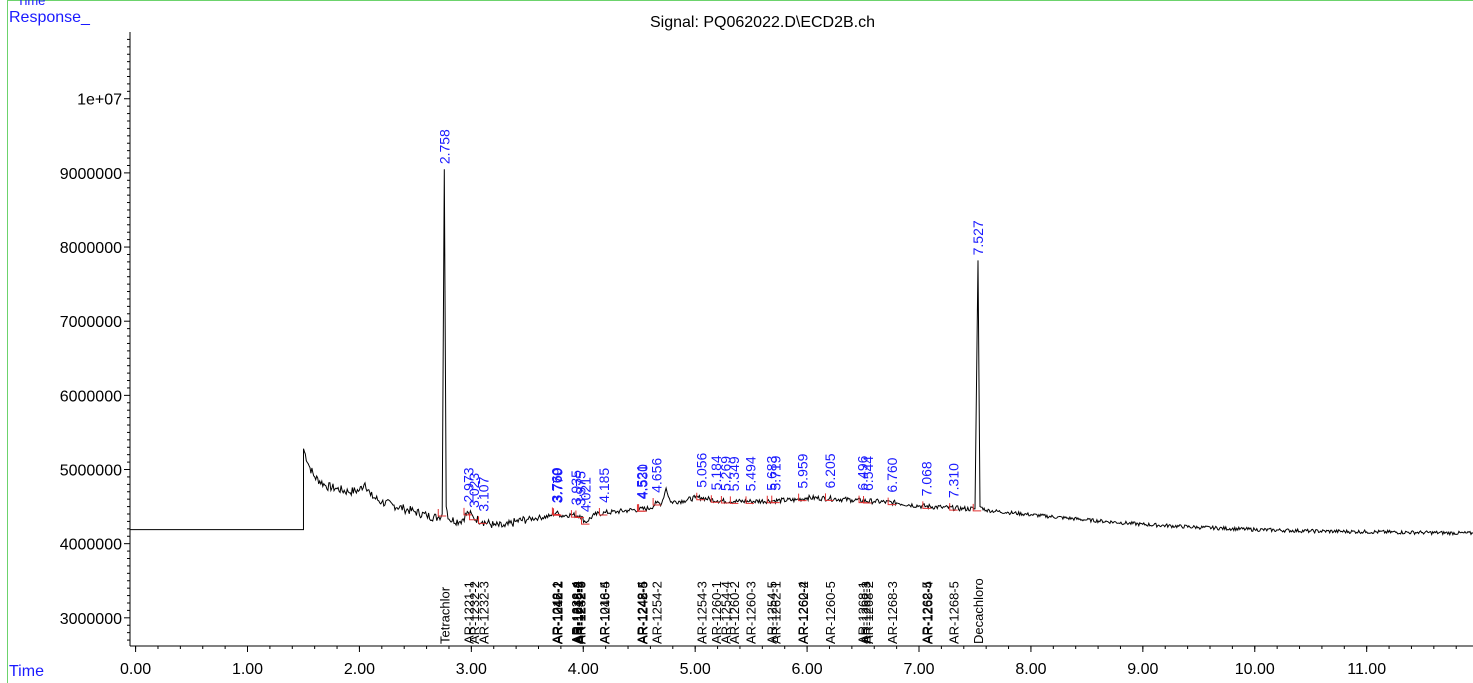 This screenshot has height=683, width=1473. Describe the element at coordinates (750, 612) in the screenshot. I see `compound-label: AR-1260-3` at that location.